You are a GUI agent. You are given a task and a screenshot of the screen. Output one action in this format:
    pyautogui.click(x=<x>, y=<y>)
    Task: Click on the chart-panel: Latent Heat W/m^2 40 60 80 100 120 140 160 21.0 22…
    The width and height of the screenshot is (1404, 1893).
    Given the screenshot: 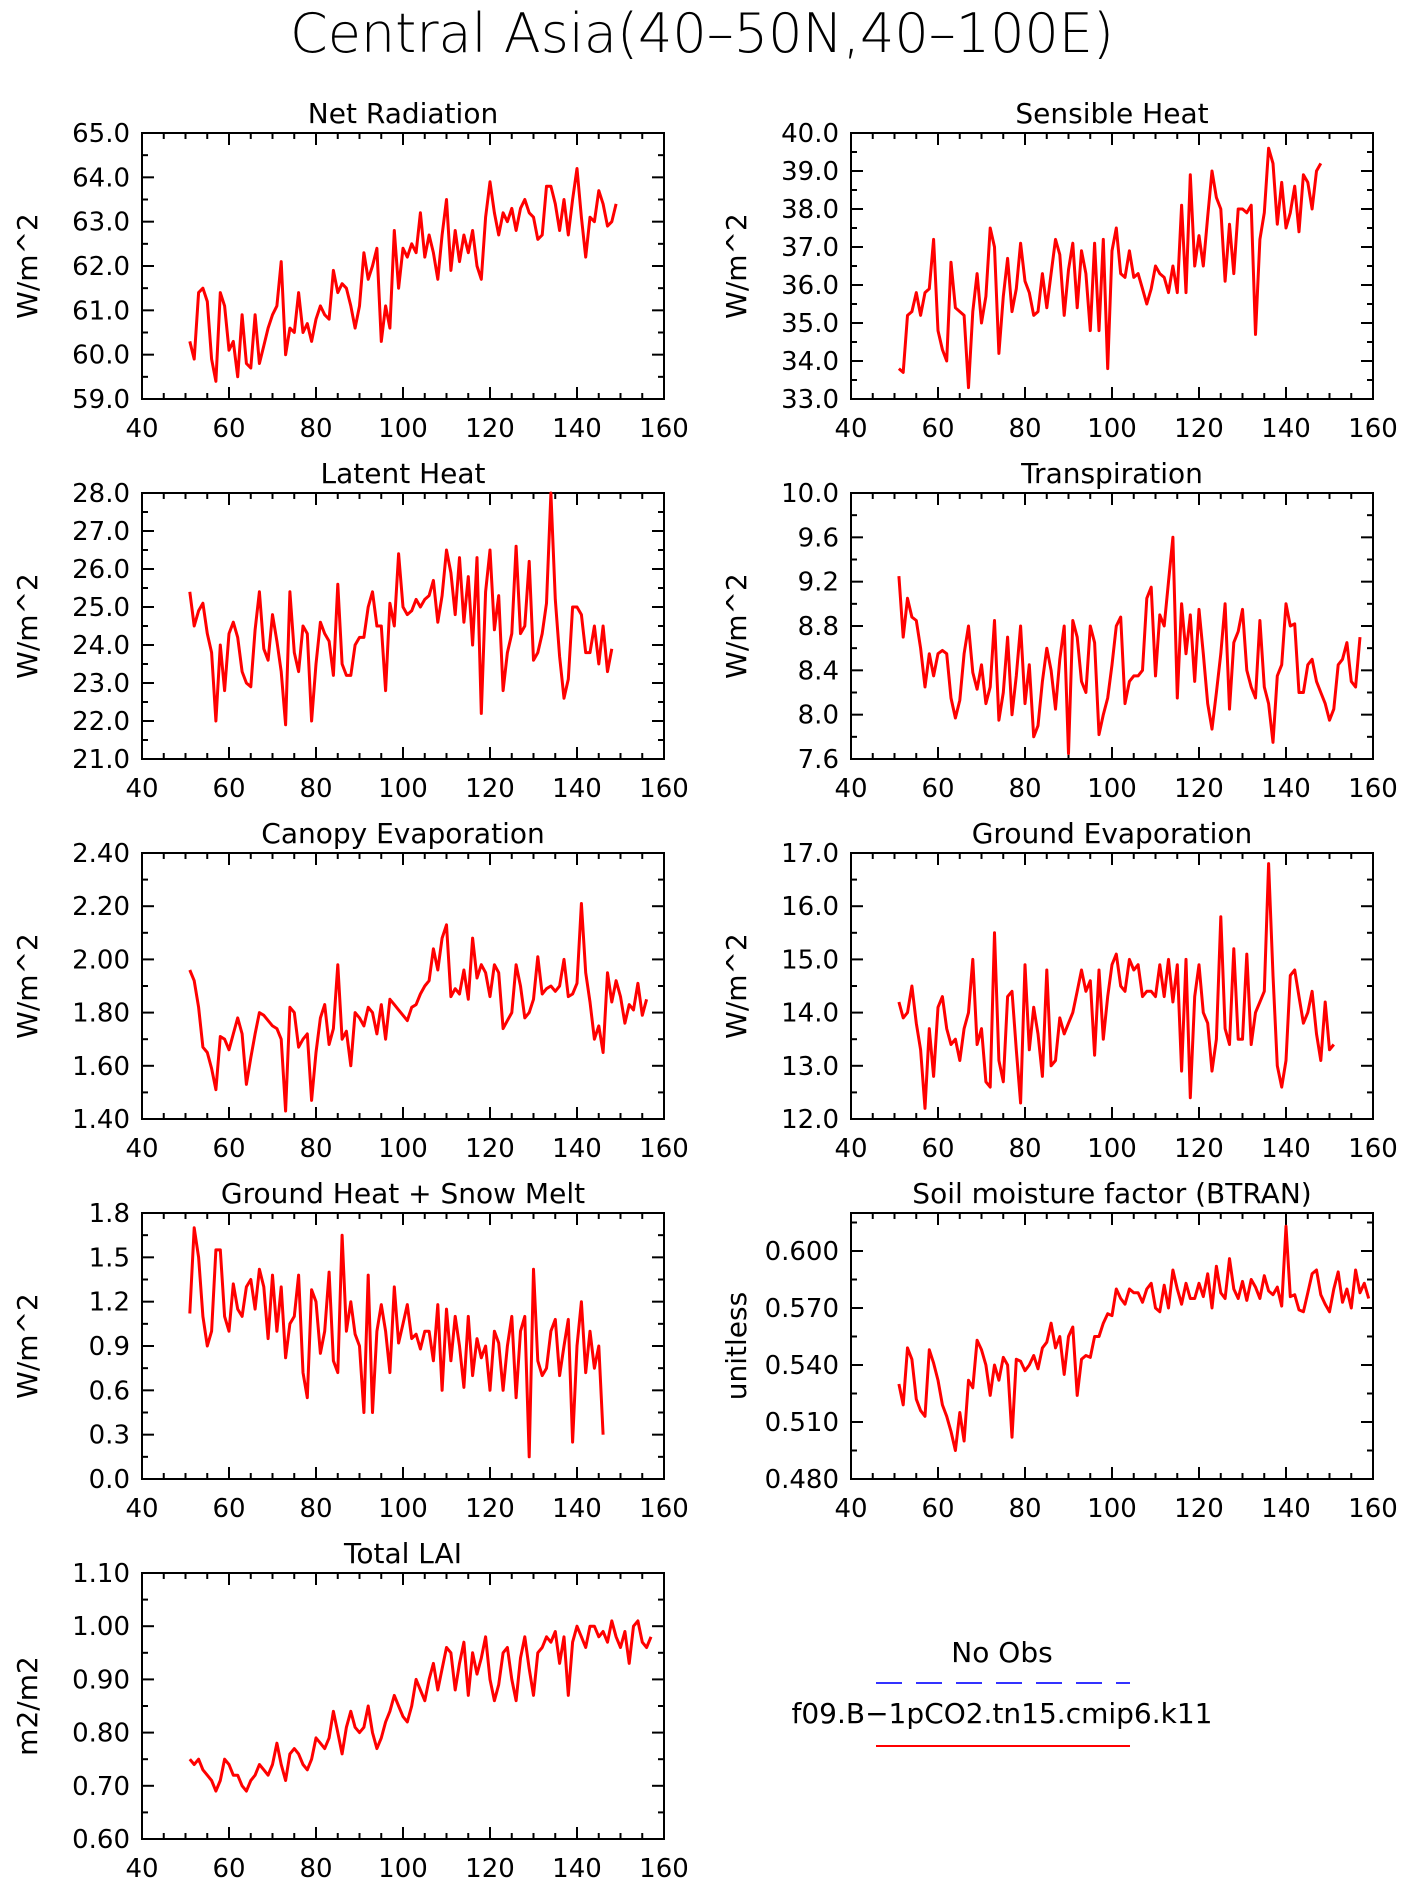 What is the action you would take?
    pyautogui.click(x=350, y=630)
    